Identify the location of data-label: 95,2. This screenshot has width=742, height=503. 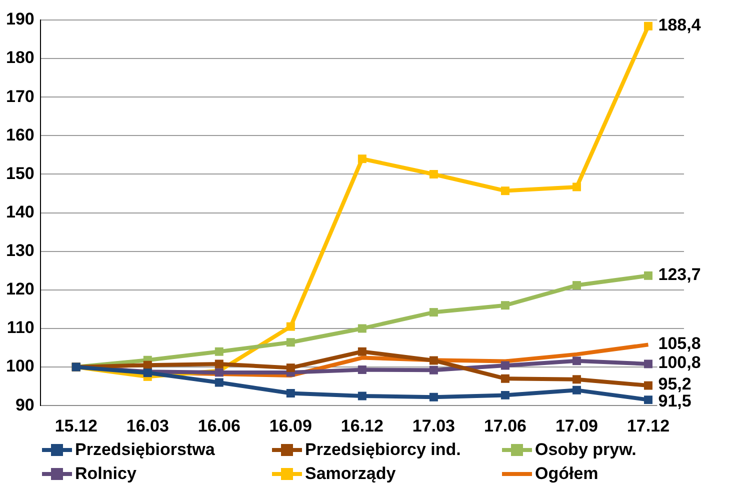
(675, 384).